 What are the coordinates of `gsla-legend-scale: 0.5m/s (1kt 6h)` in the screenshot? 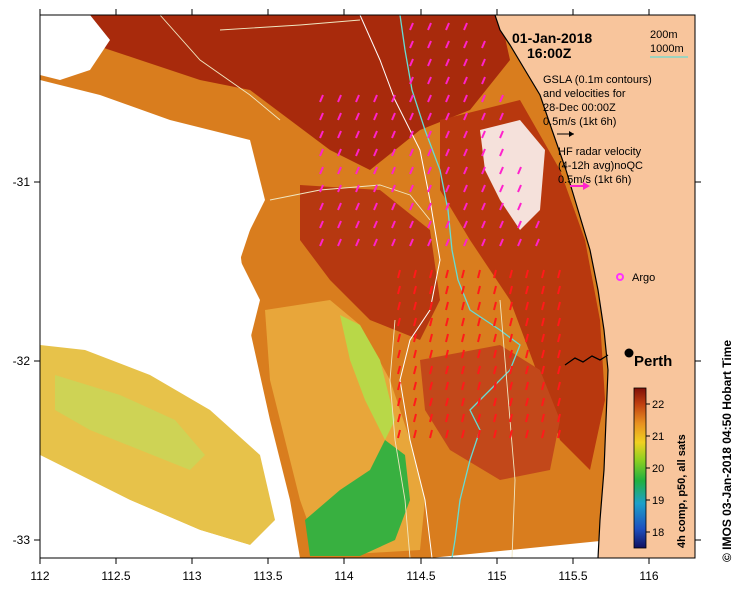 It's located at (579, 122).